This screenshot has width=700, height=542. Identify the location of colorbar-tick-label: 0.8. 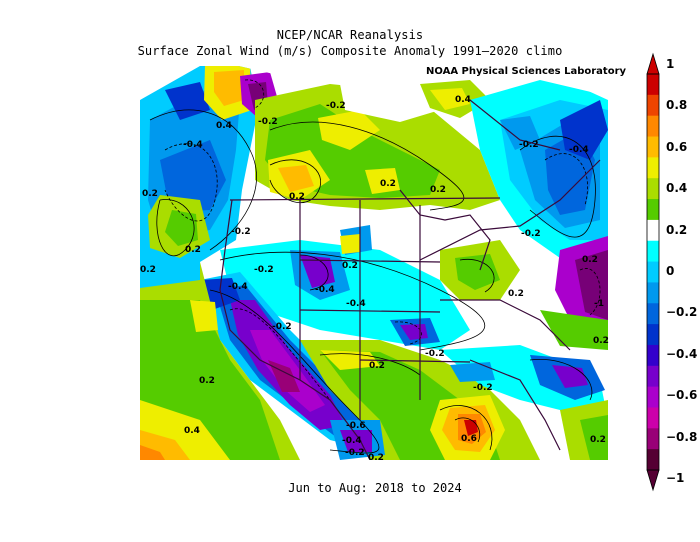
(677, 105).